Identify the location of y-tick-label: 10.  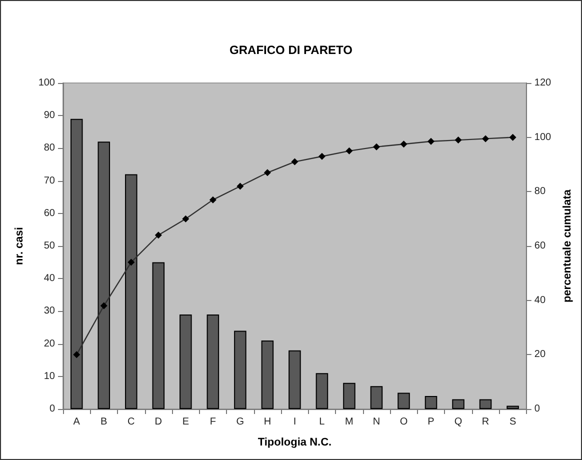
(50, 376).